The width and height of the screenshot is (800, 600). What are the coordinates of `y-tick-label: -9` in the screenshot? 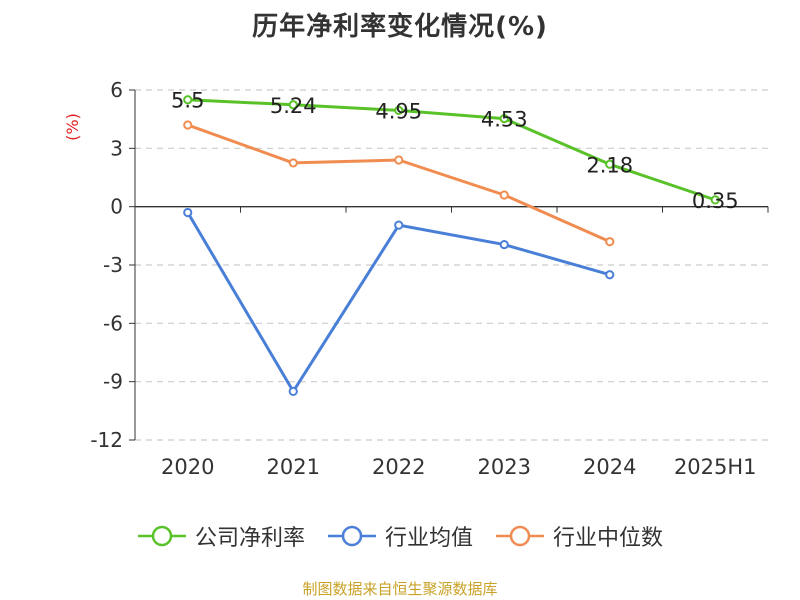 It's located at (113, 382).